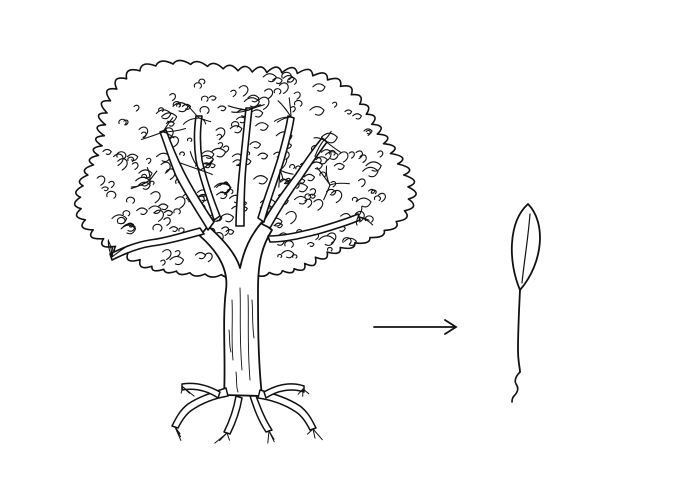 The image size is (700, 495). I want to click on seedling-leaf, so click(525, 247).